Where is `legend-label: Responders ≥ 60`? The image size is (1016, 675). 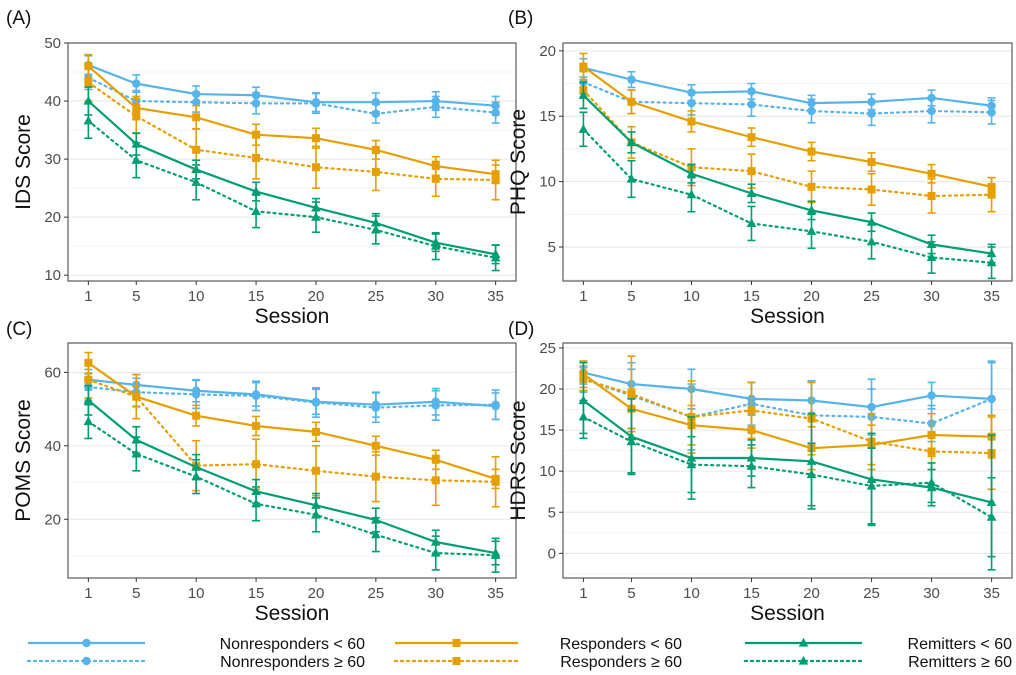 legend-label: Responders ≥ 60 is located at coordinates (621, 662).